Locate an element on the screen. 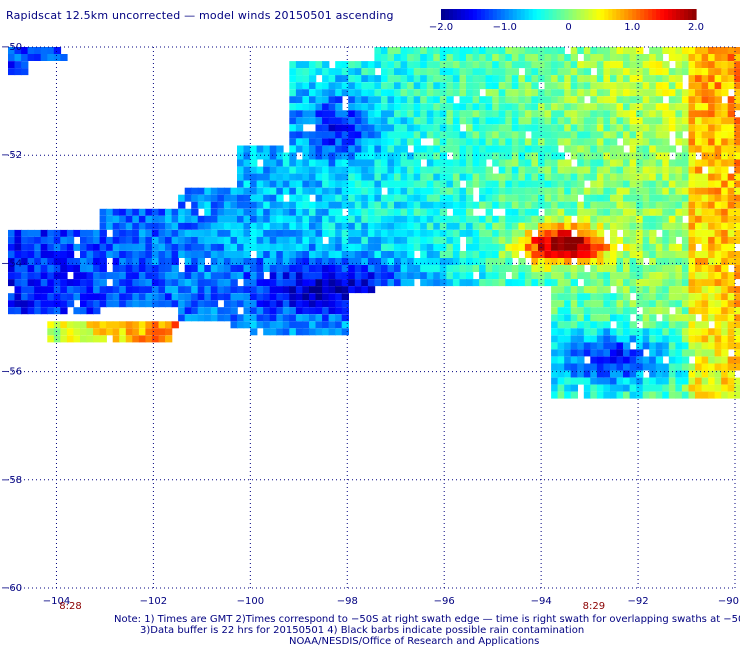  colorbar-segment is located at coordinates (527, 14).